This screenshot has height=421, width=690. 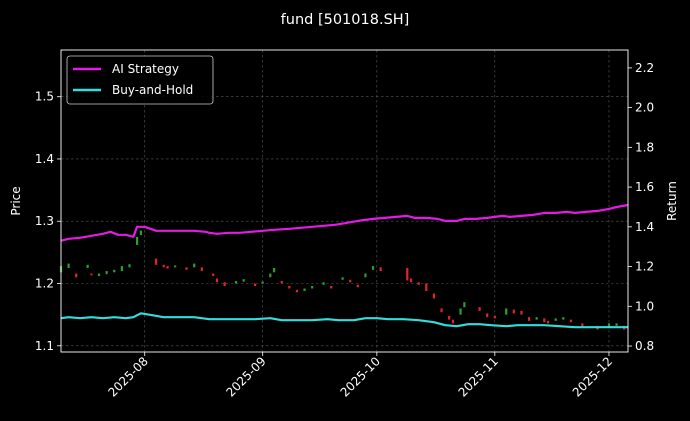 What do you see at coordinates (44, 97) in the screenshot?
I see `left-tick-label: 1.5` at bounding box center [44, 97].